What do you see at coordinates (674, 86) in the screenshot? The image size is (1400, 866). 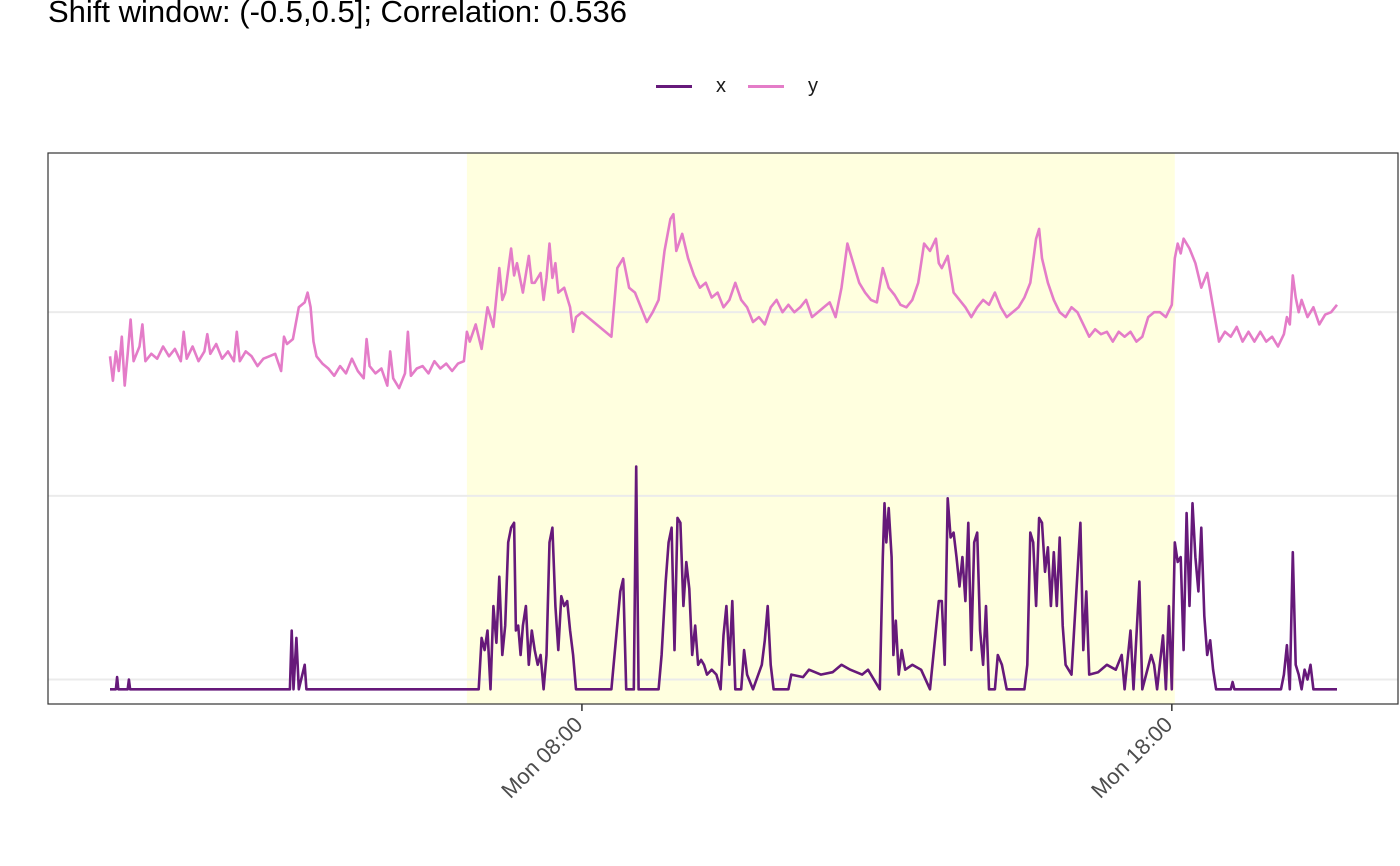 I see `legend-key-x` at bounding box center [674, 86].